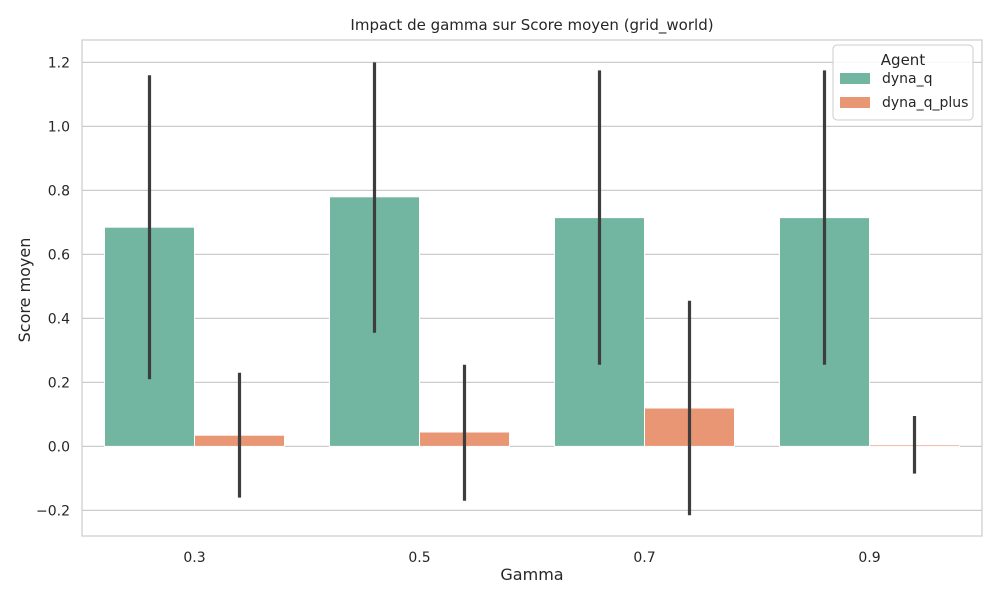 This screenshot has height=600, width=1000. Describe the element at coordinates (59, 127) in the screenshot. I see `y-tick-label: 1.0` at that location.